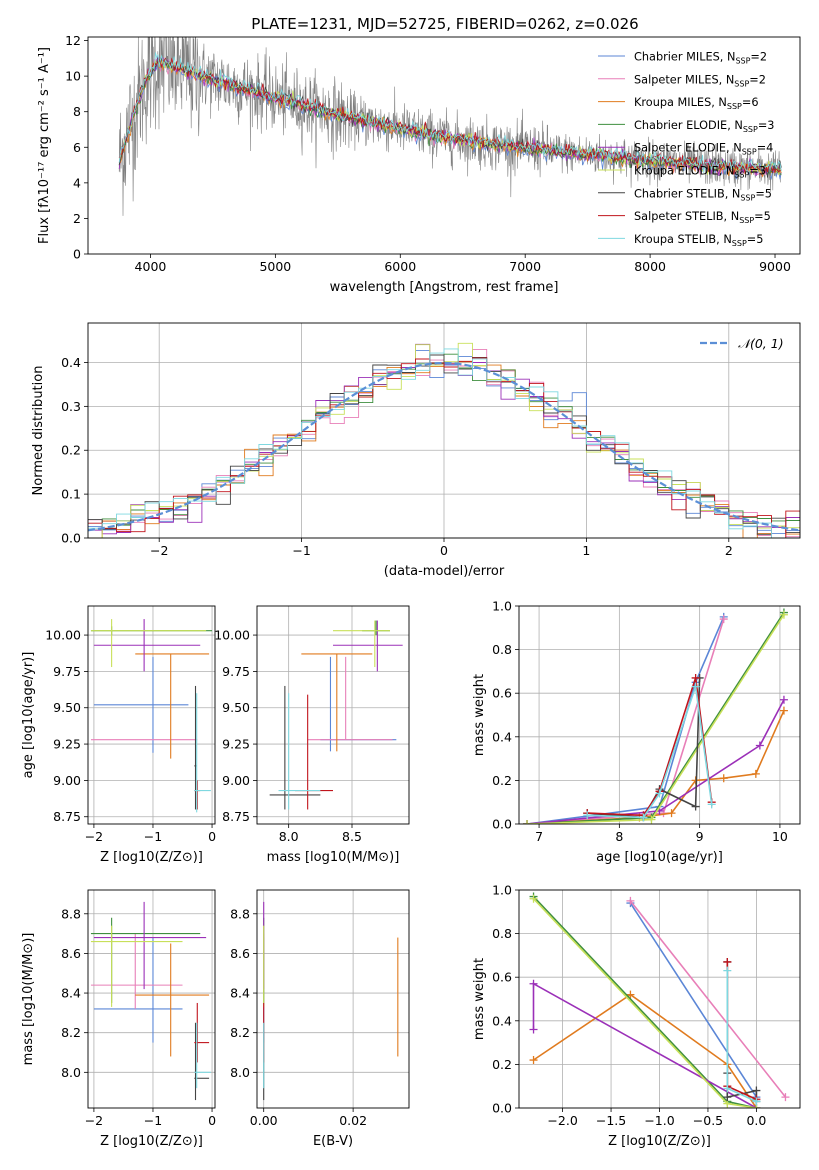 The height and width of the screenshot is (1170, 819). What do you see at coordinates (502, 606) in the screenshot?
I see `y-tick-label: 1.0` at bounding box center [502, 606].